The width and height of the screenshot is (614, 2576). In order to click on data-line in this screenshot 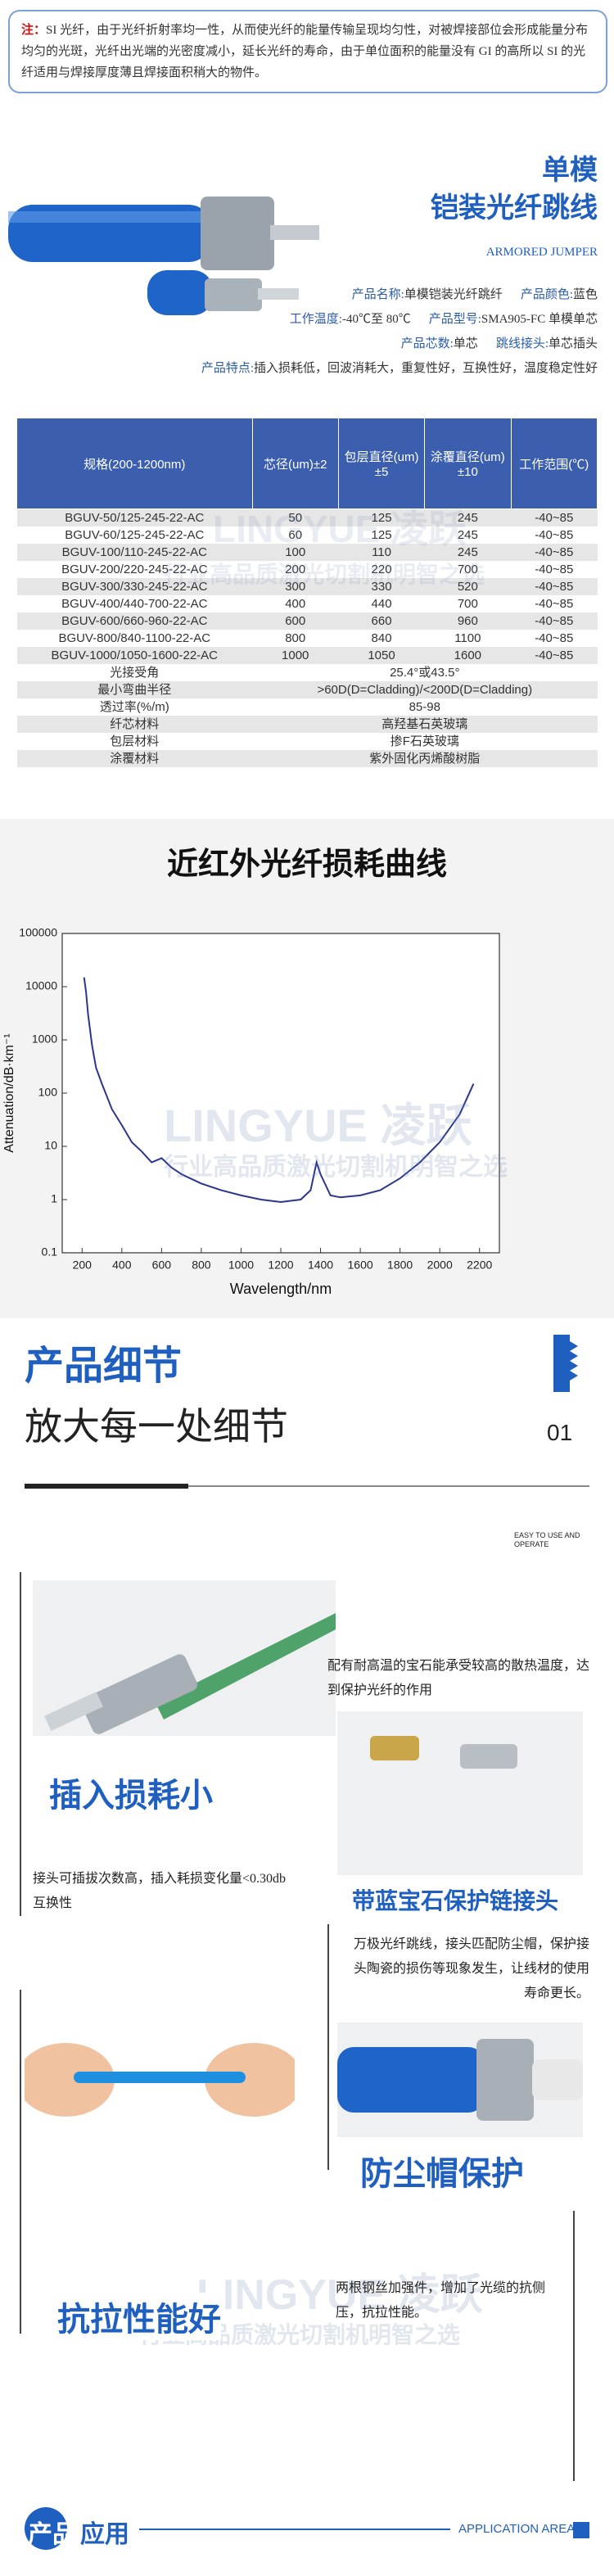, I will do `click(279, 1090)`.